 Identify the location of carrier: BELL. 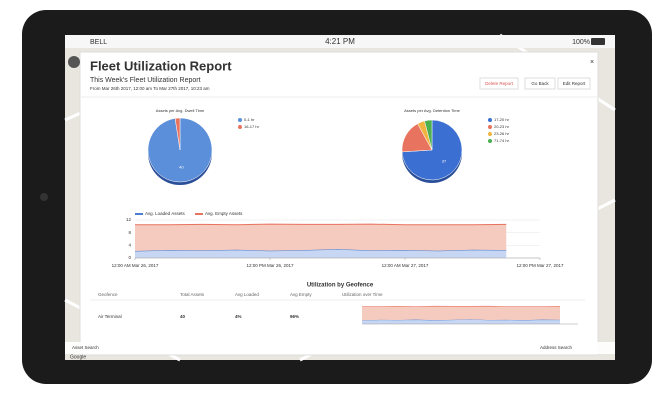
(98, 42).